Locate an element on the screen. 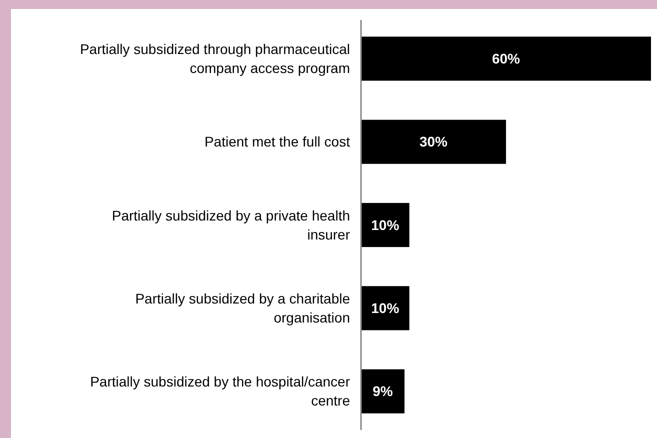 The width and height of the screenshot is (657, 438). y-tick-label: Partially subsidized by a private health insurer is located at coordinates (231, 224).